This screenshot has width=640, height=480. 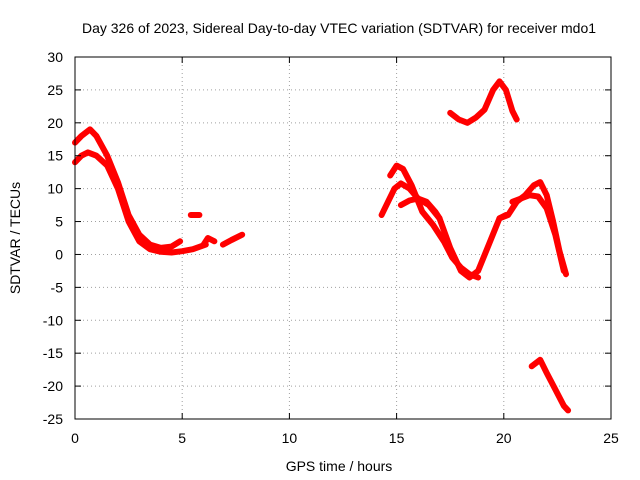 What do you see at coordinates (182, 438) in the screenshot?
I see `x-tick-label: 5` at bounding box center [182, 438].